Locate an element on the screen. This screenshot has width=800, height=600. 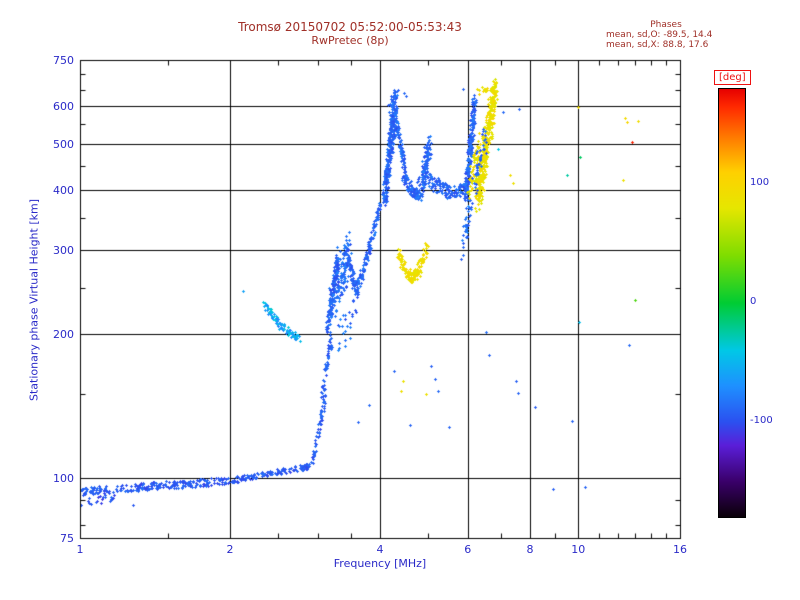
y-tick-label: 300 is located at coordinates (63, 251).